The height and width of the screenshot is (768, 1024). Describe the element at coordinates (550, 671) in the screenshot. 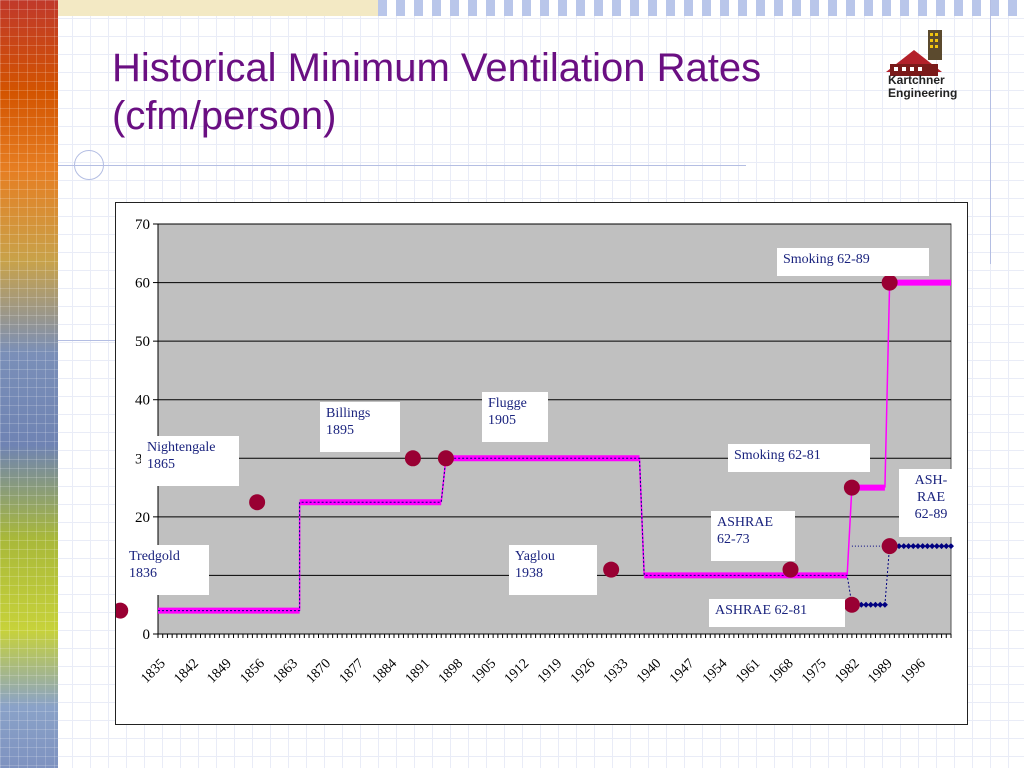

I see `x-tick-label: 1919` at that location.